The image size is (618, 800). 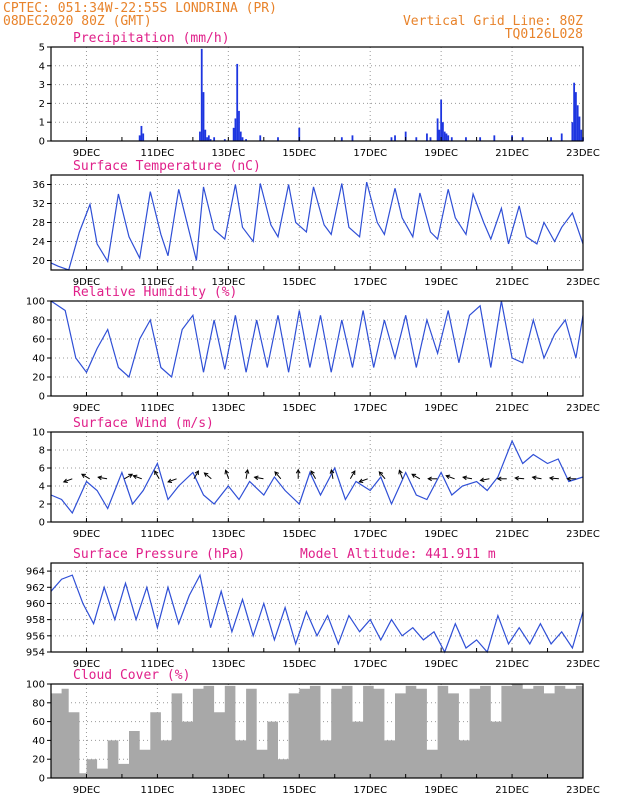 What do you see at coordinates (151, 38) in the screenshot?
I see `panel-title: Precipitation (mm/h)` at bounding box center [151, 38].